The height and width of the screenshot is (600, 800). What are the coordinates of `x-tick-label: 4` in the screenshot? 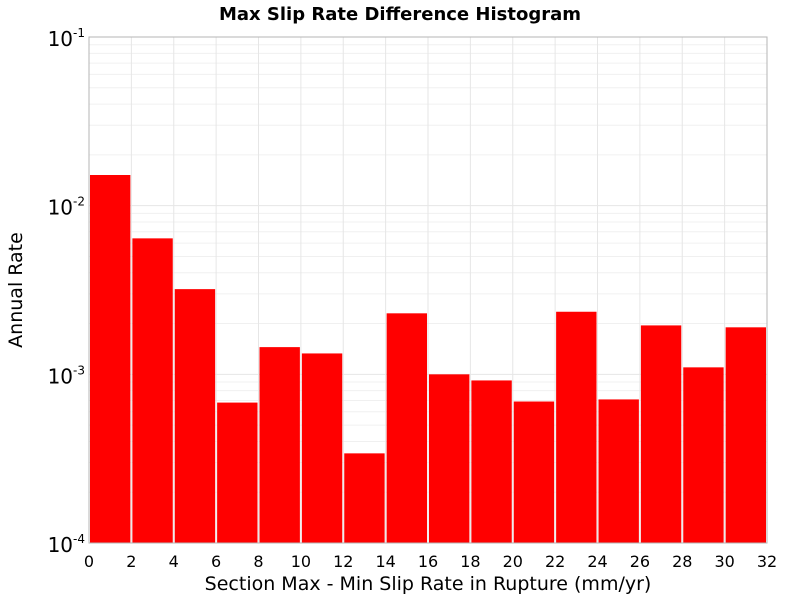 It's located at (174, 561).